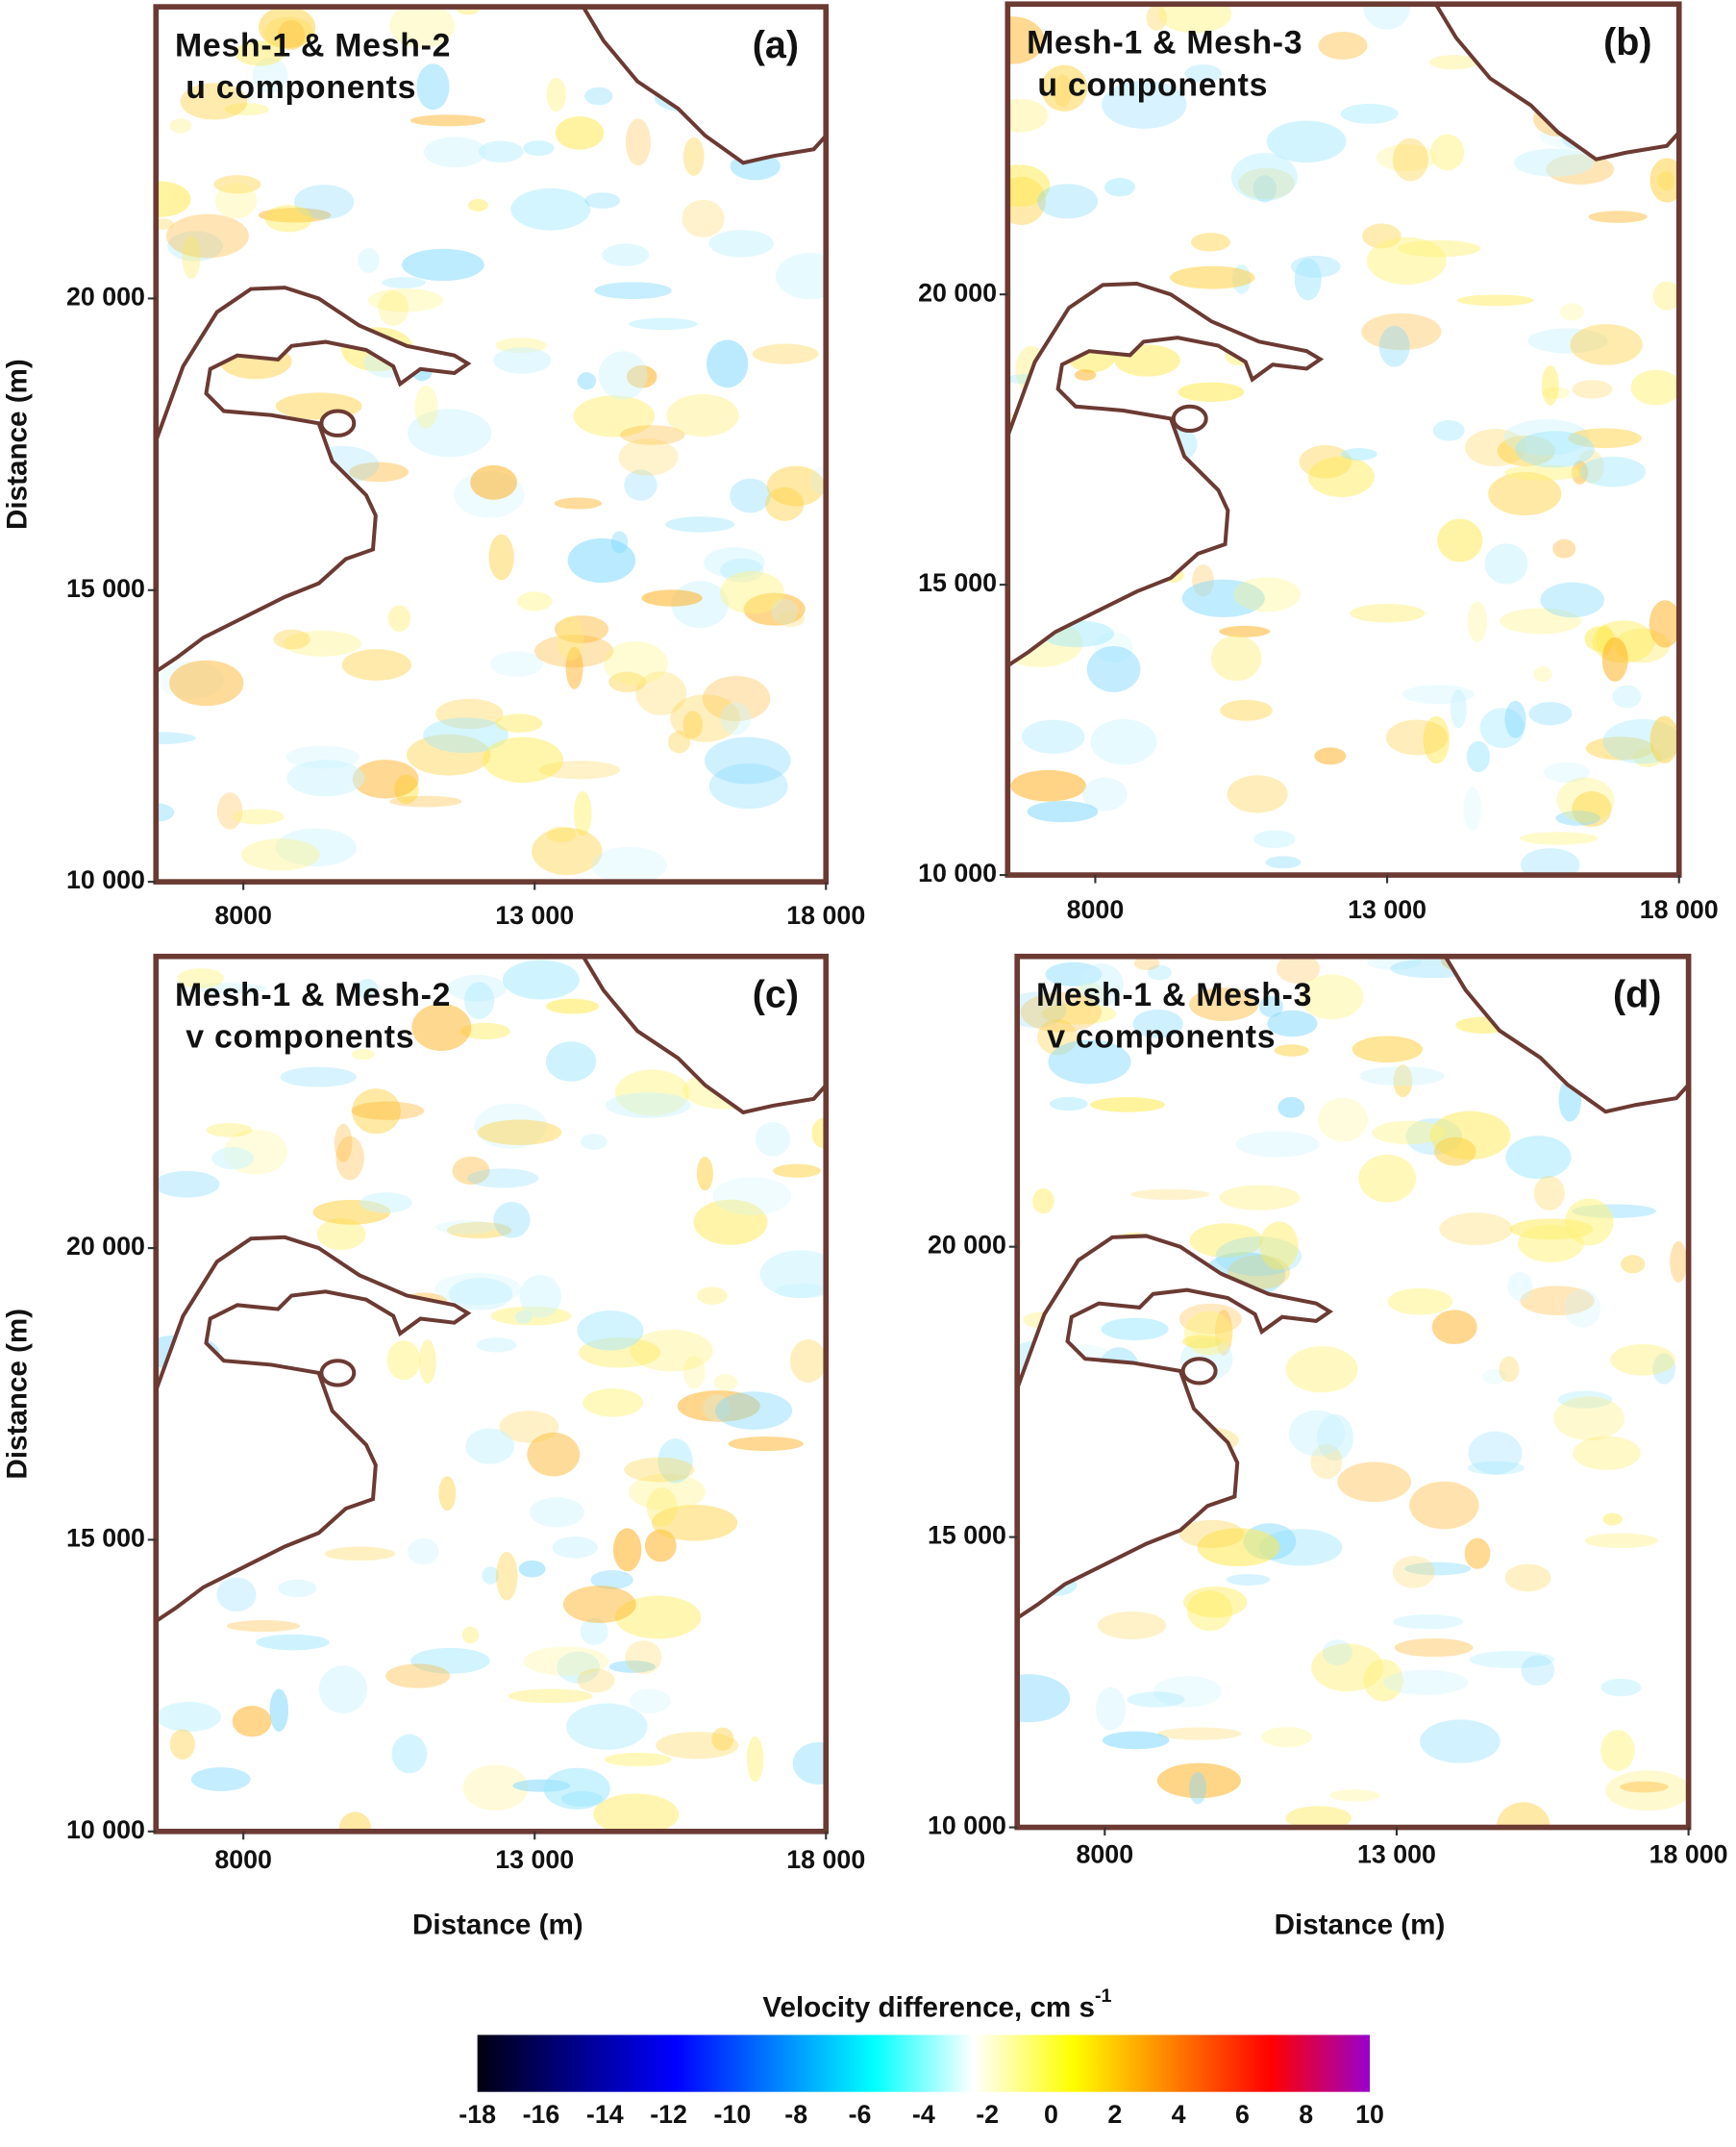 The width and height of the screenshot is (1736, 2147). What do you see at coordinates (776, 995) in the screenshot?
I see `panel-label: (c)` at bounding box center [776, 995].